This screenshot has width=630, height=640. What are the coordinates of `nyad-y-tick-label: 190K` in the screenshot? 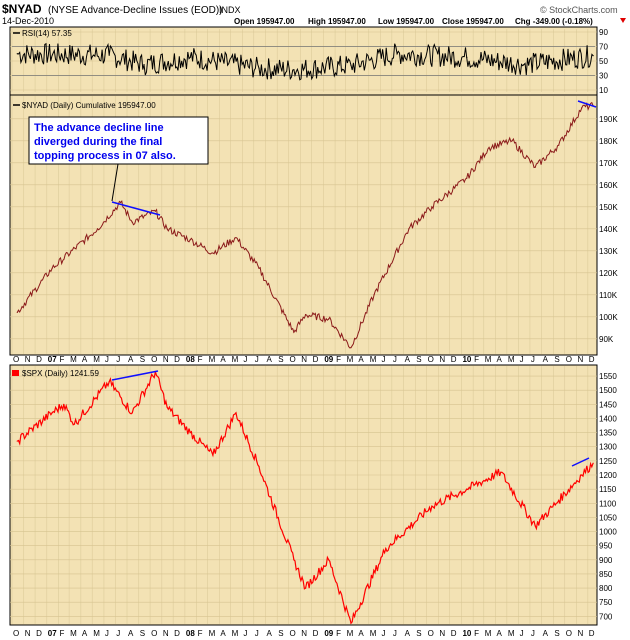 It's located at (608, 119).